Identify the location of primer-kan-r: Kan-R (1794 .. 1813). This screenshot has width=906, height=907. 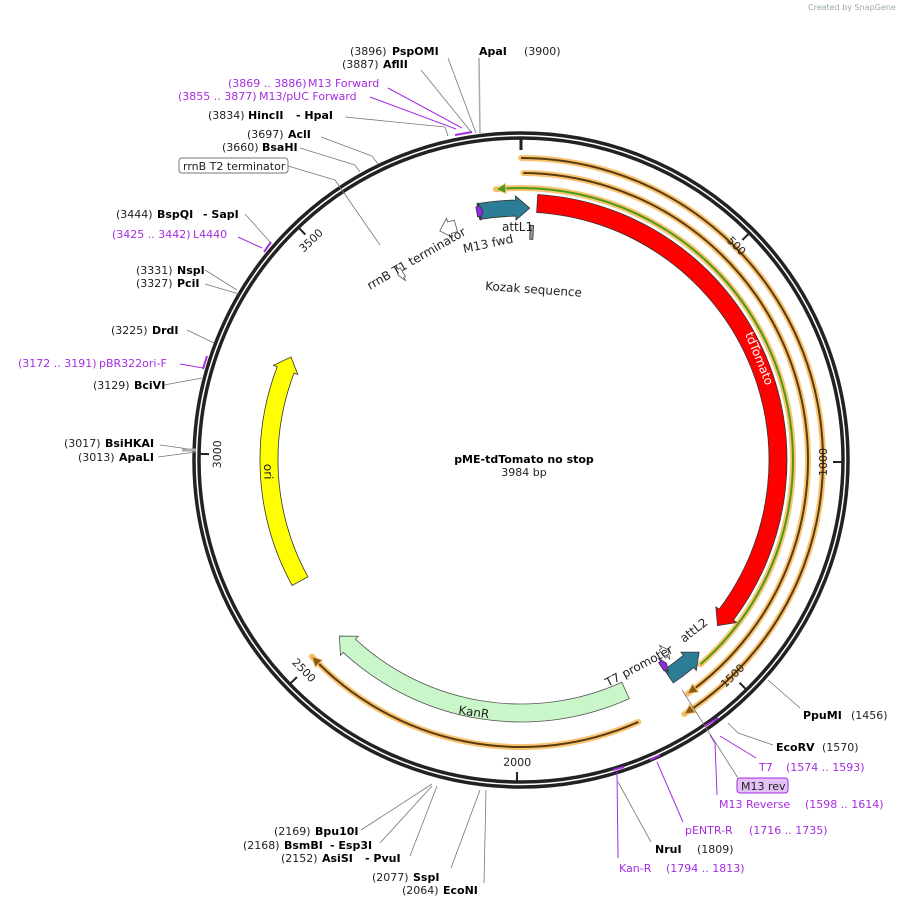
(682, 868).